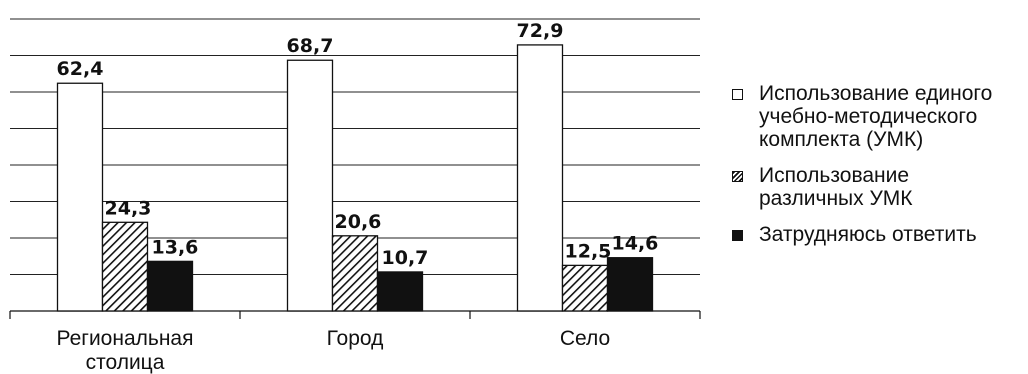  I want to click on legend-item: Затрудняюсь ответить, so click(878, 234).